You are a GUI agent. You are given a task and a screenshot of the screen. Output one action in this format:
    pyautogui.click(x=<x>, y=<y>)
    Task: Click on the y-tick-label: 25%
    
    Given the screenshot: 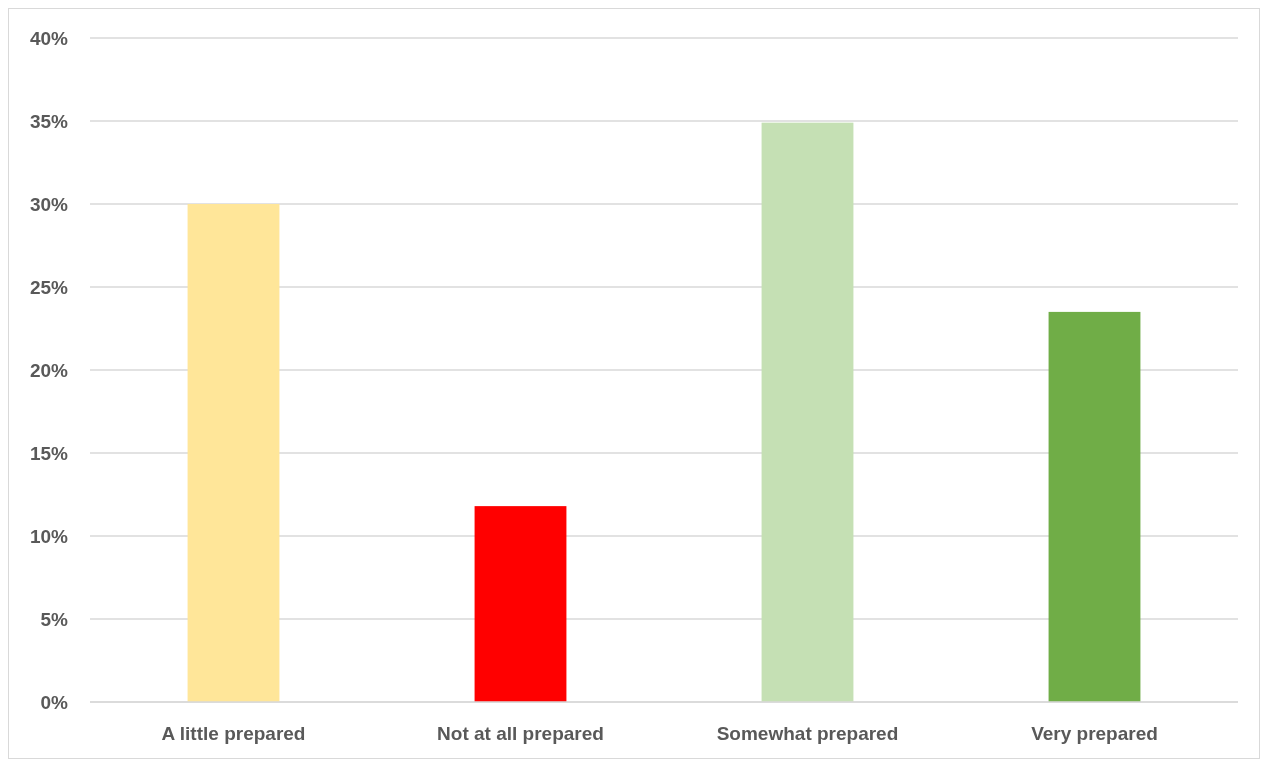 What is the action you would take?
    pyautogui.click(x=49, y=287)
    